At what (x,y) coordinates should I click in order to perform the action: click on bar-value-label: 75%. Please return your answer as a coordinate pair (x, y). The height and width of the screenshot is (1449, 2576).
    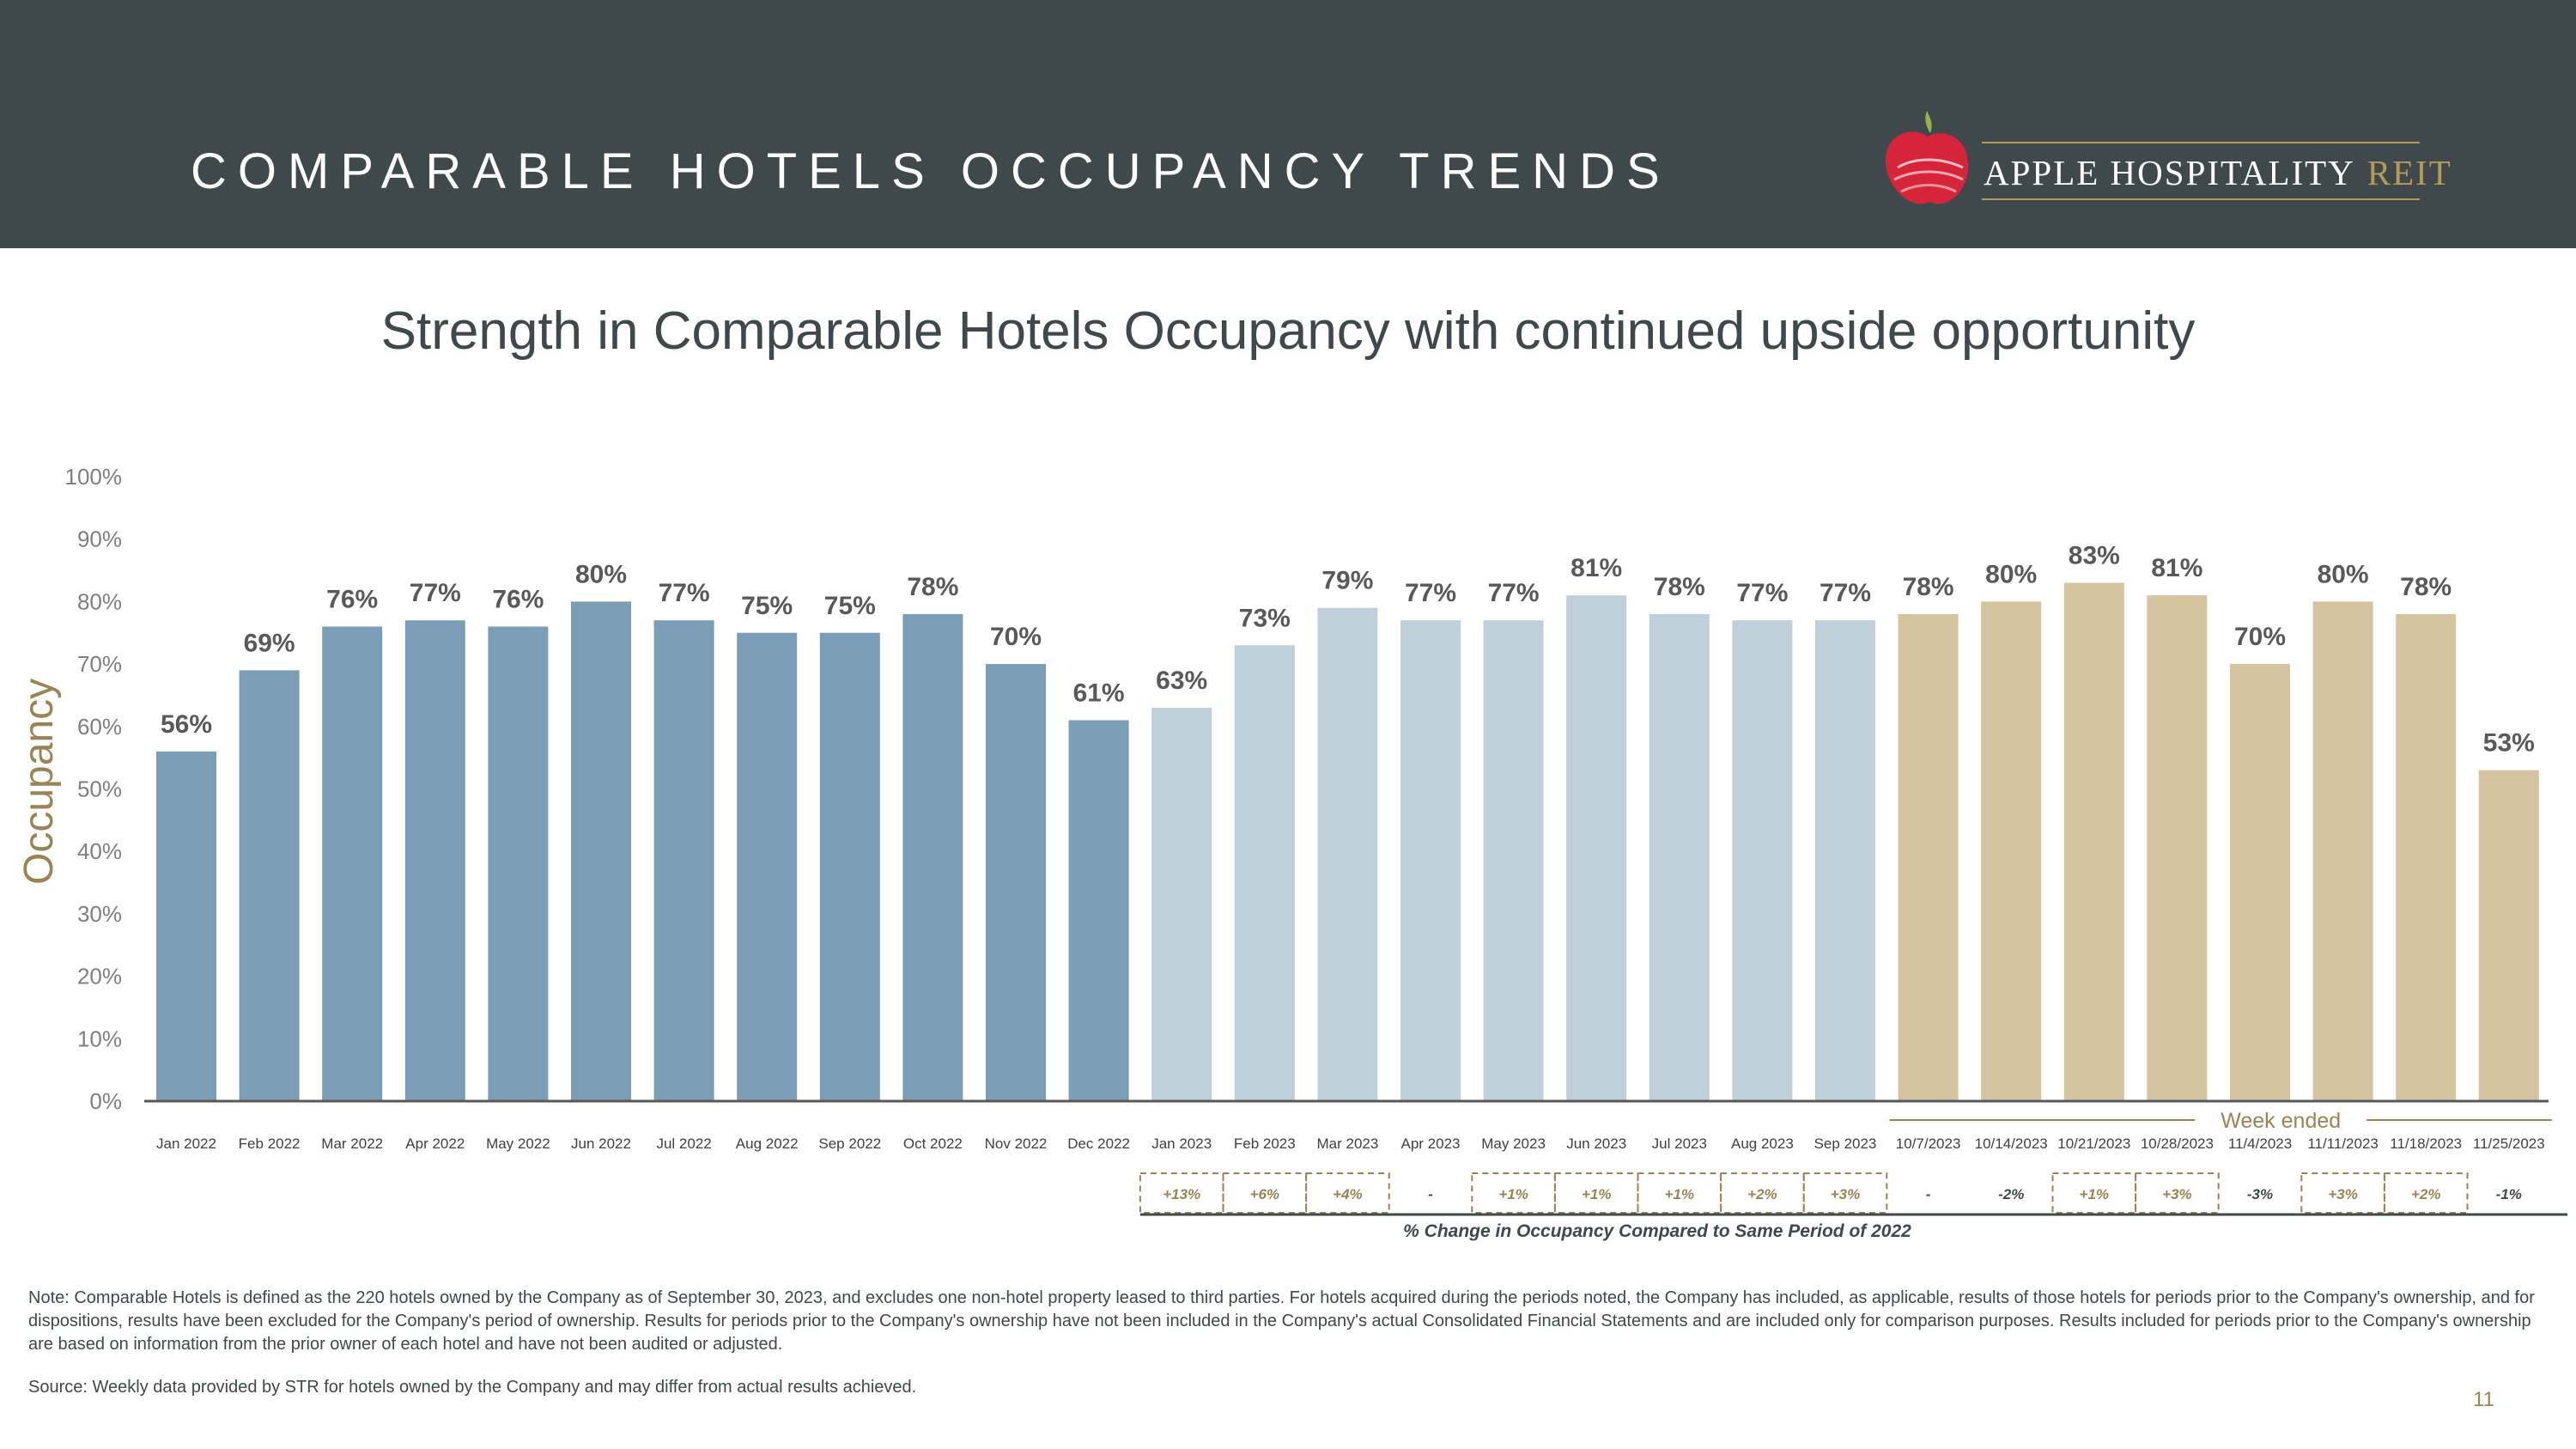
    Looking at the image, I should click on (767, 606).